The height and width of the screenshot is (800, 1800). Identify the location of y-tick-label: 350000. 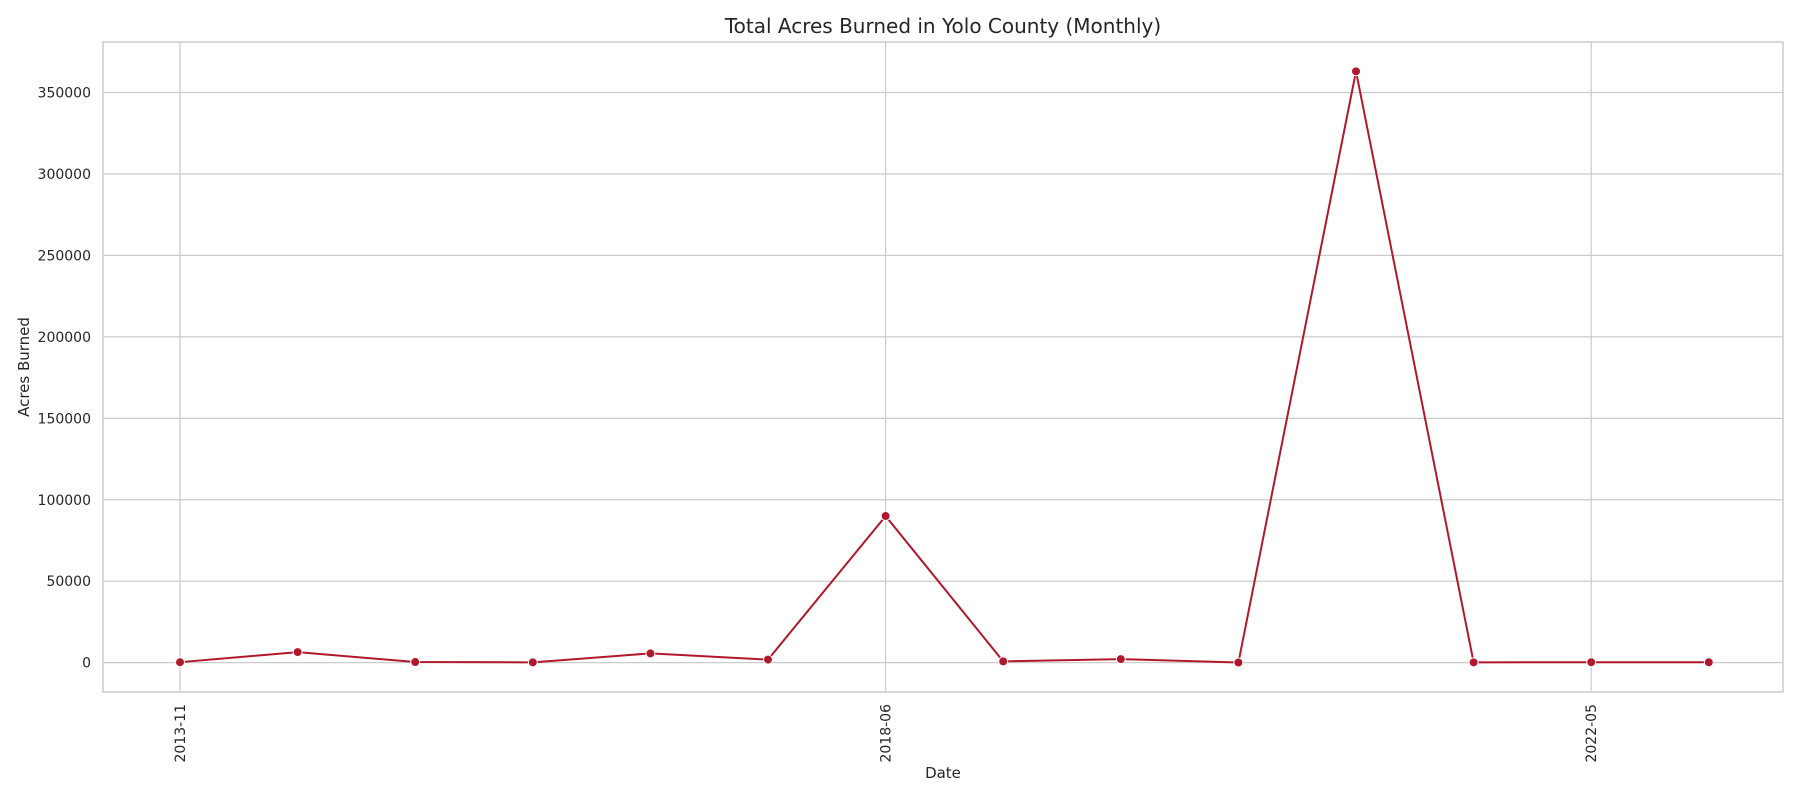
(64, 94).